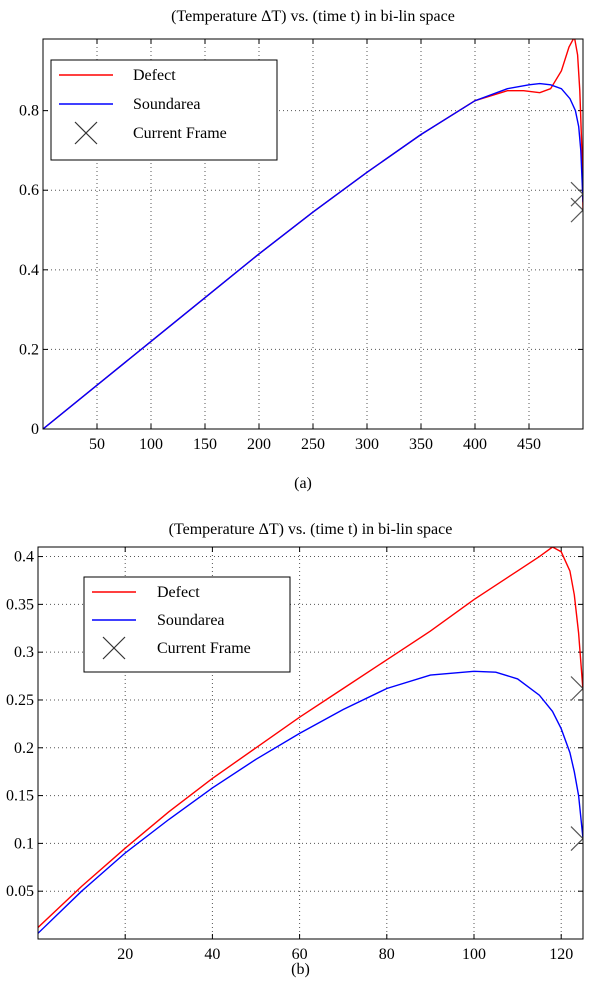 Image resolution: width=596 pixels, height=982 pixels. I want to click on x-tick-label: 150, so click(205, 444).